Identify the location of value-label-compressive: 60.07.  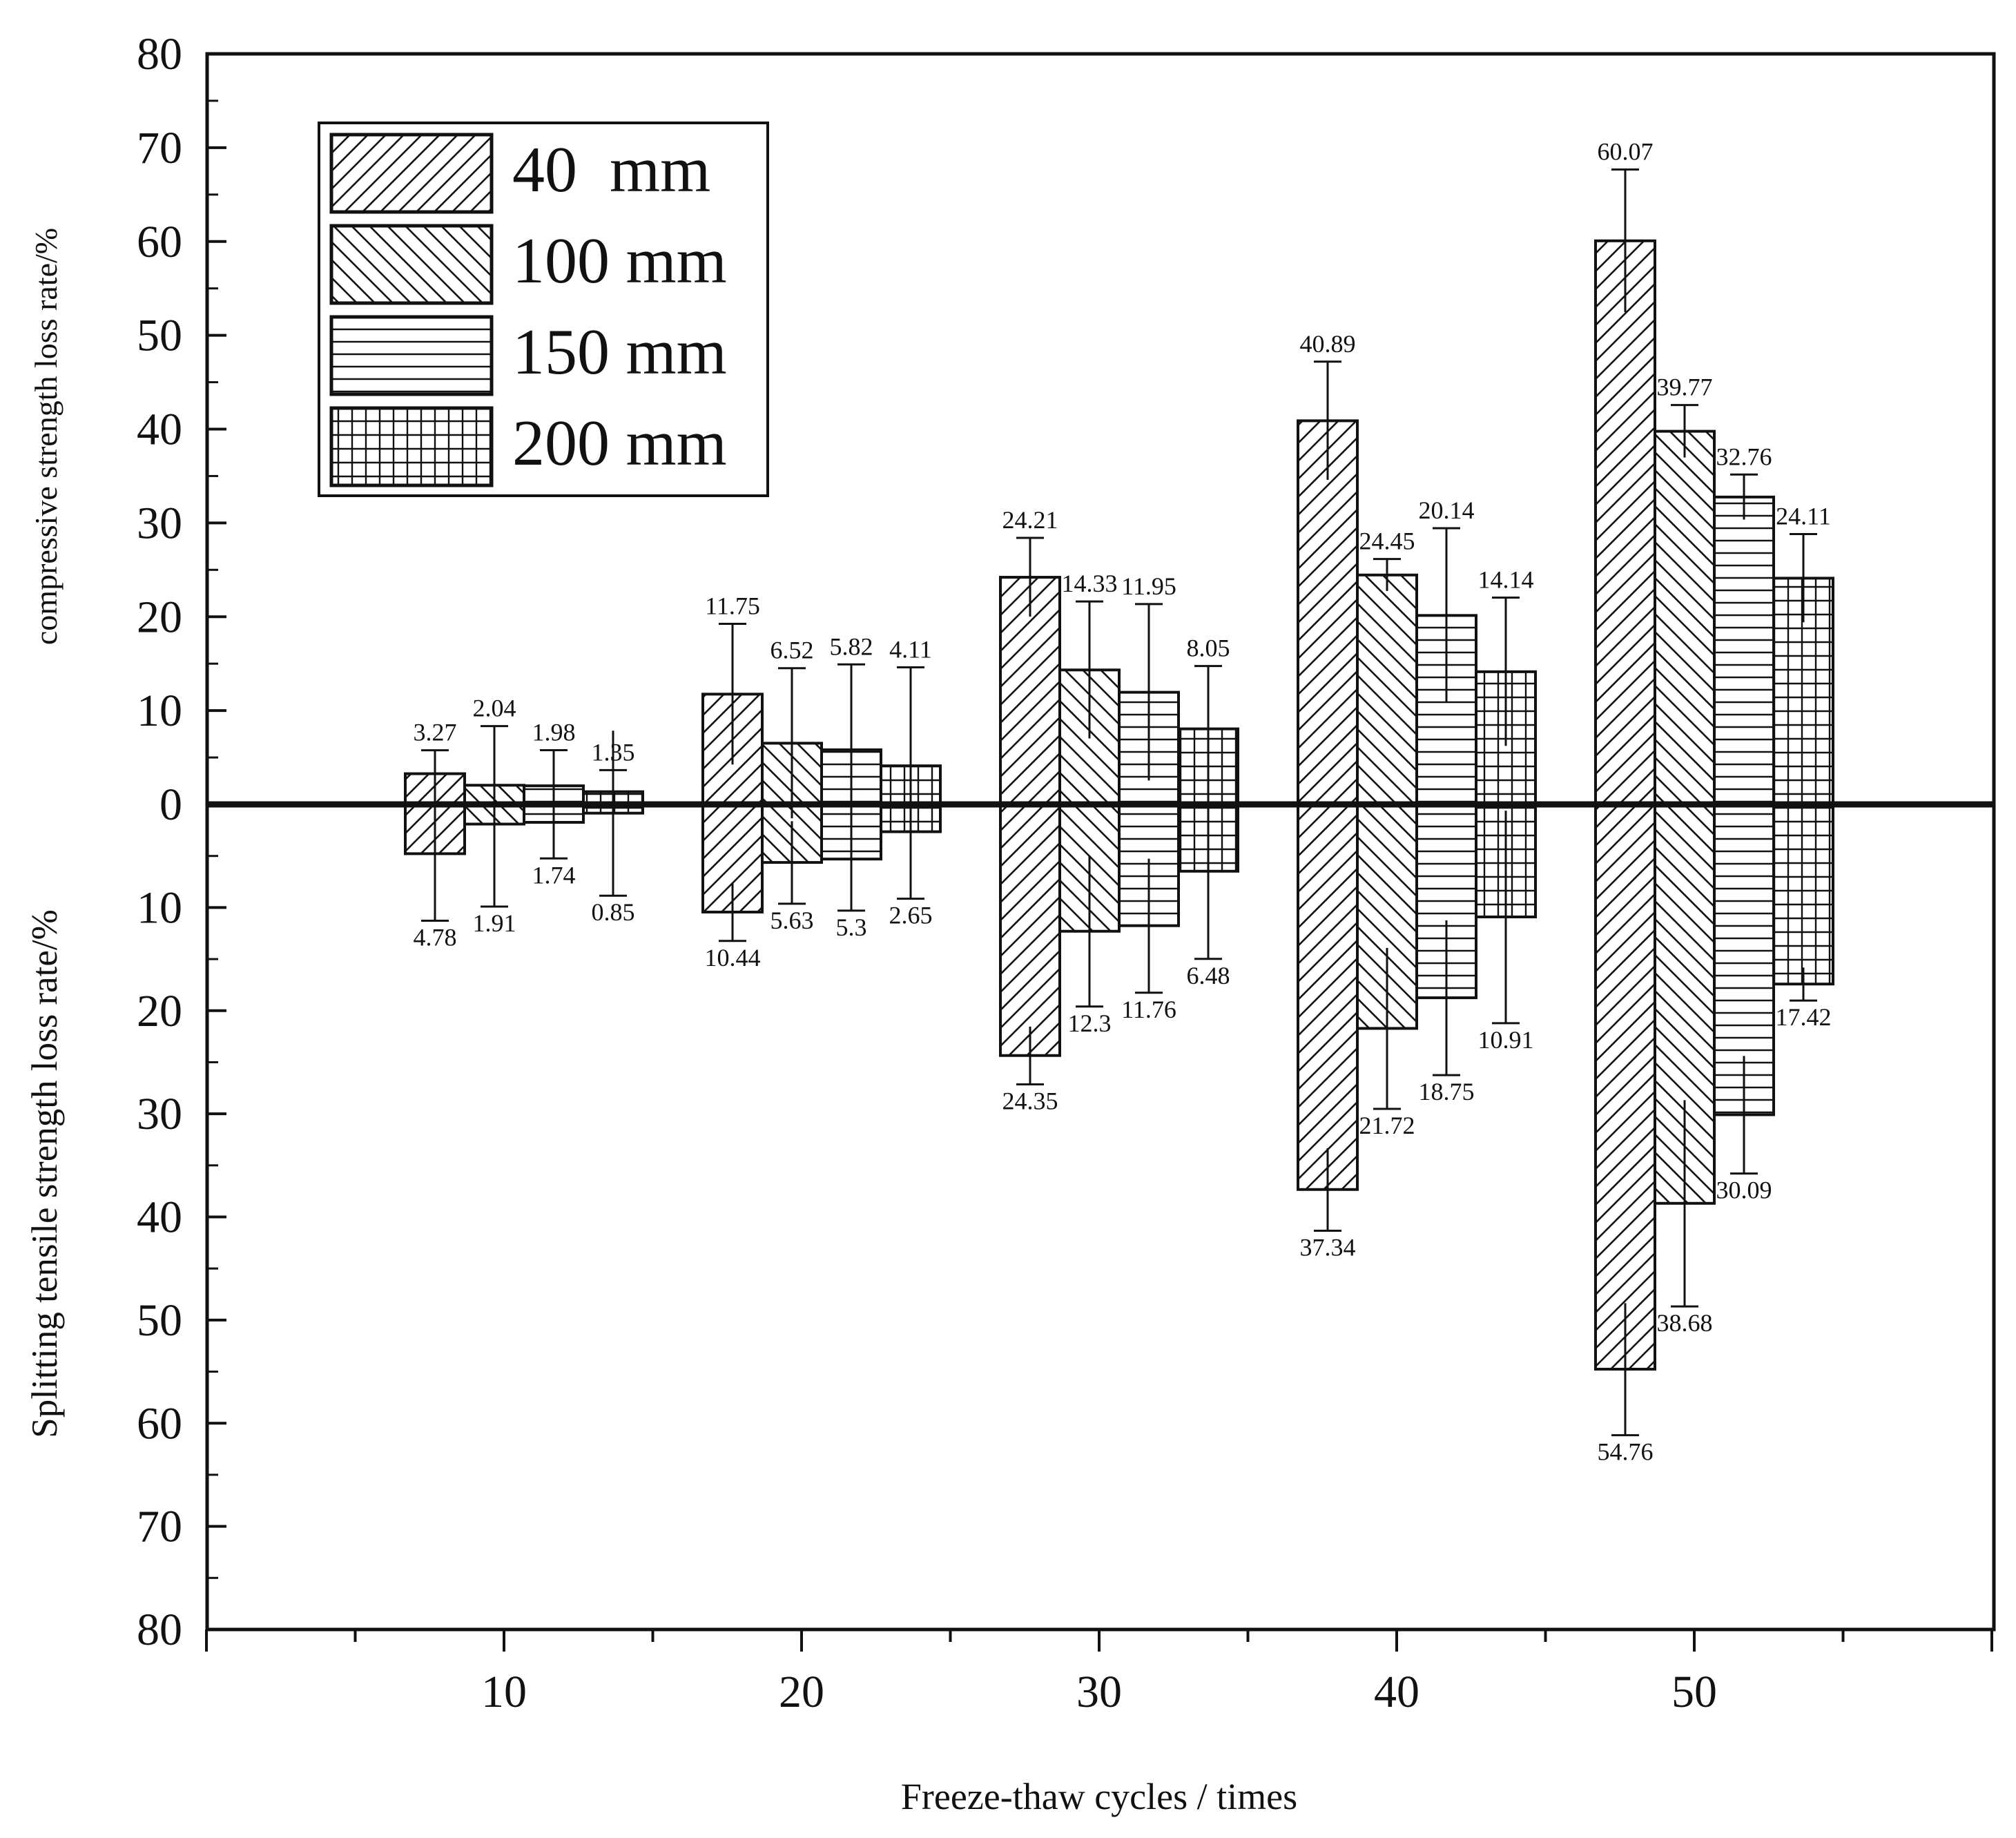
(1626, 152).